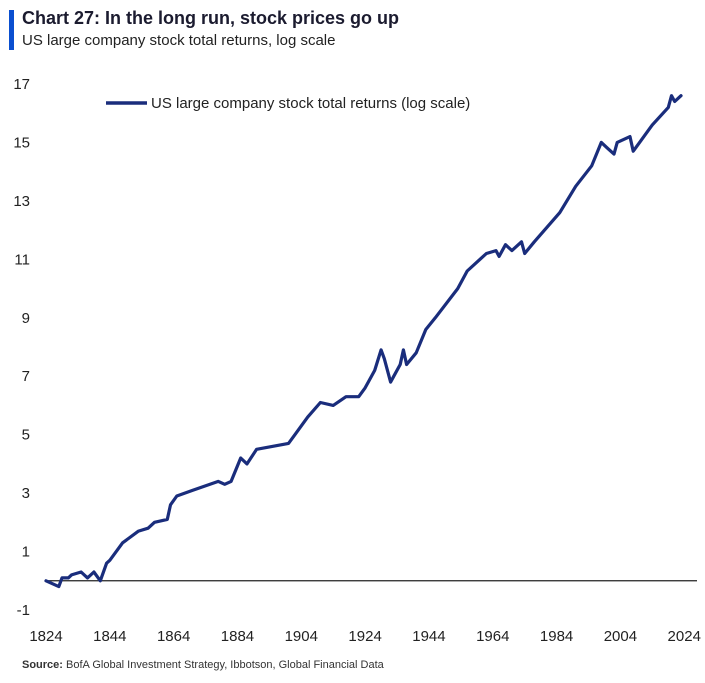 The height and width of the screenshot is (683, 705). What do you see at coordinates (492, 636) in the screenshot?
I see `x-tick-label: 1964` at bounding box center [492, 636].